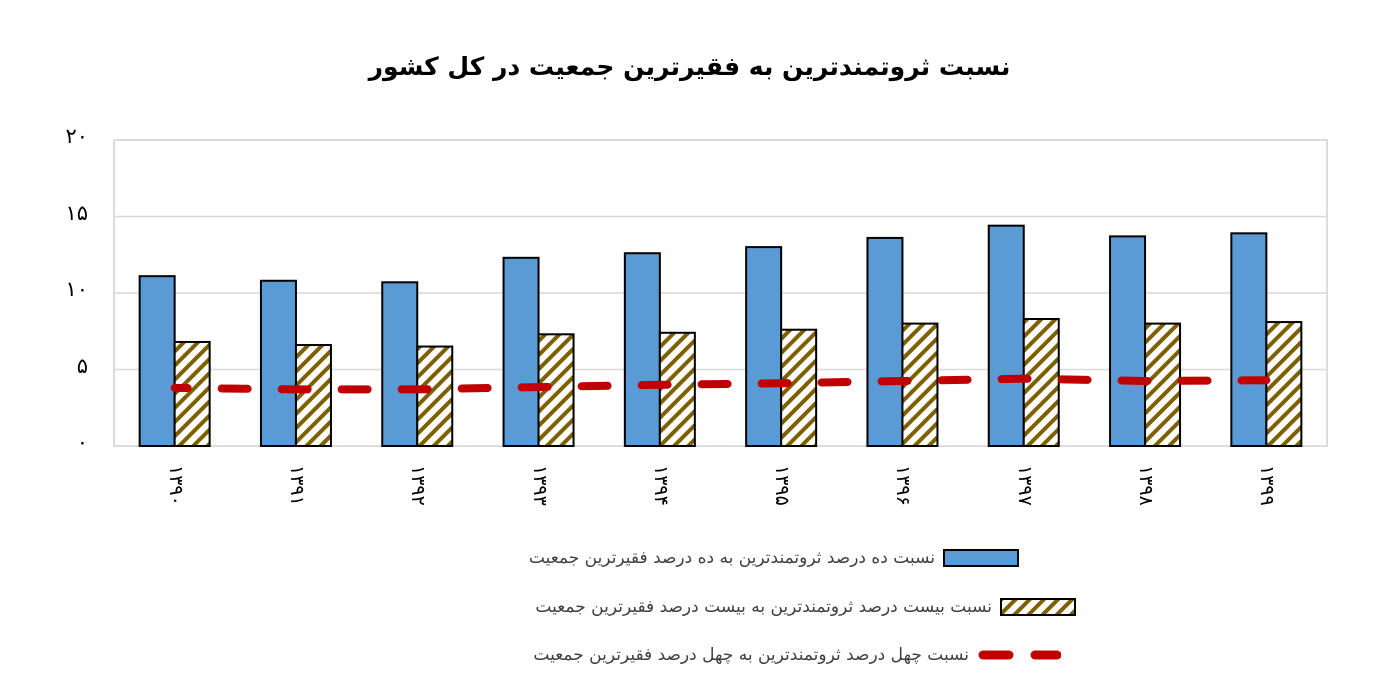 The image size is (1379, 680). Describe the element at coordinates (76, 136) in the screenshot. I see `y-tick-label: ۲۰` at that location.